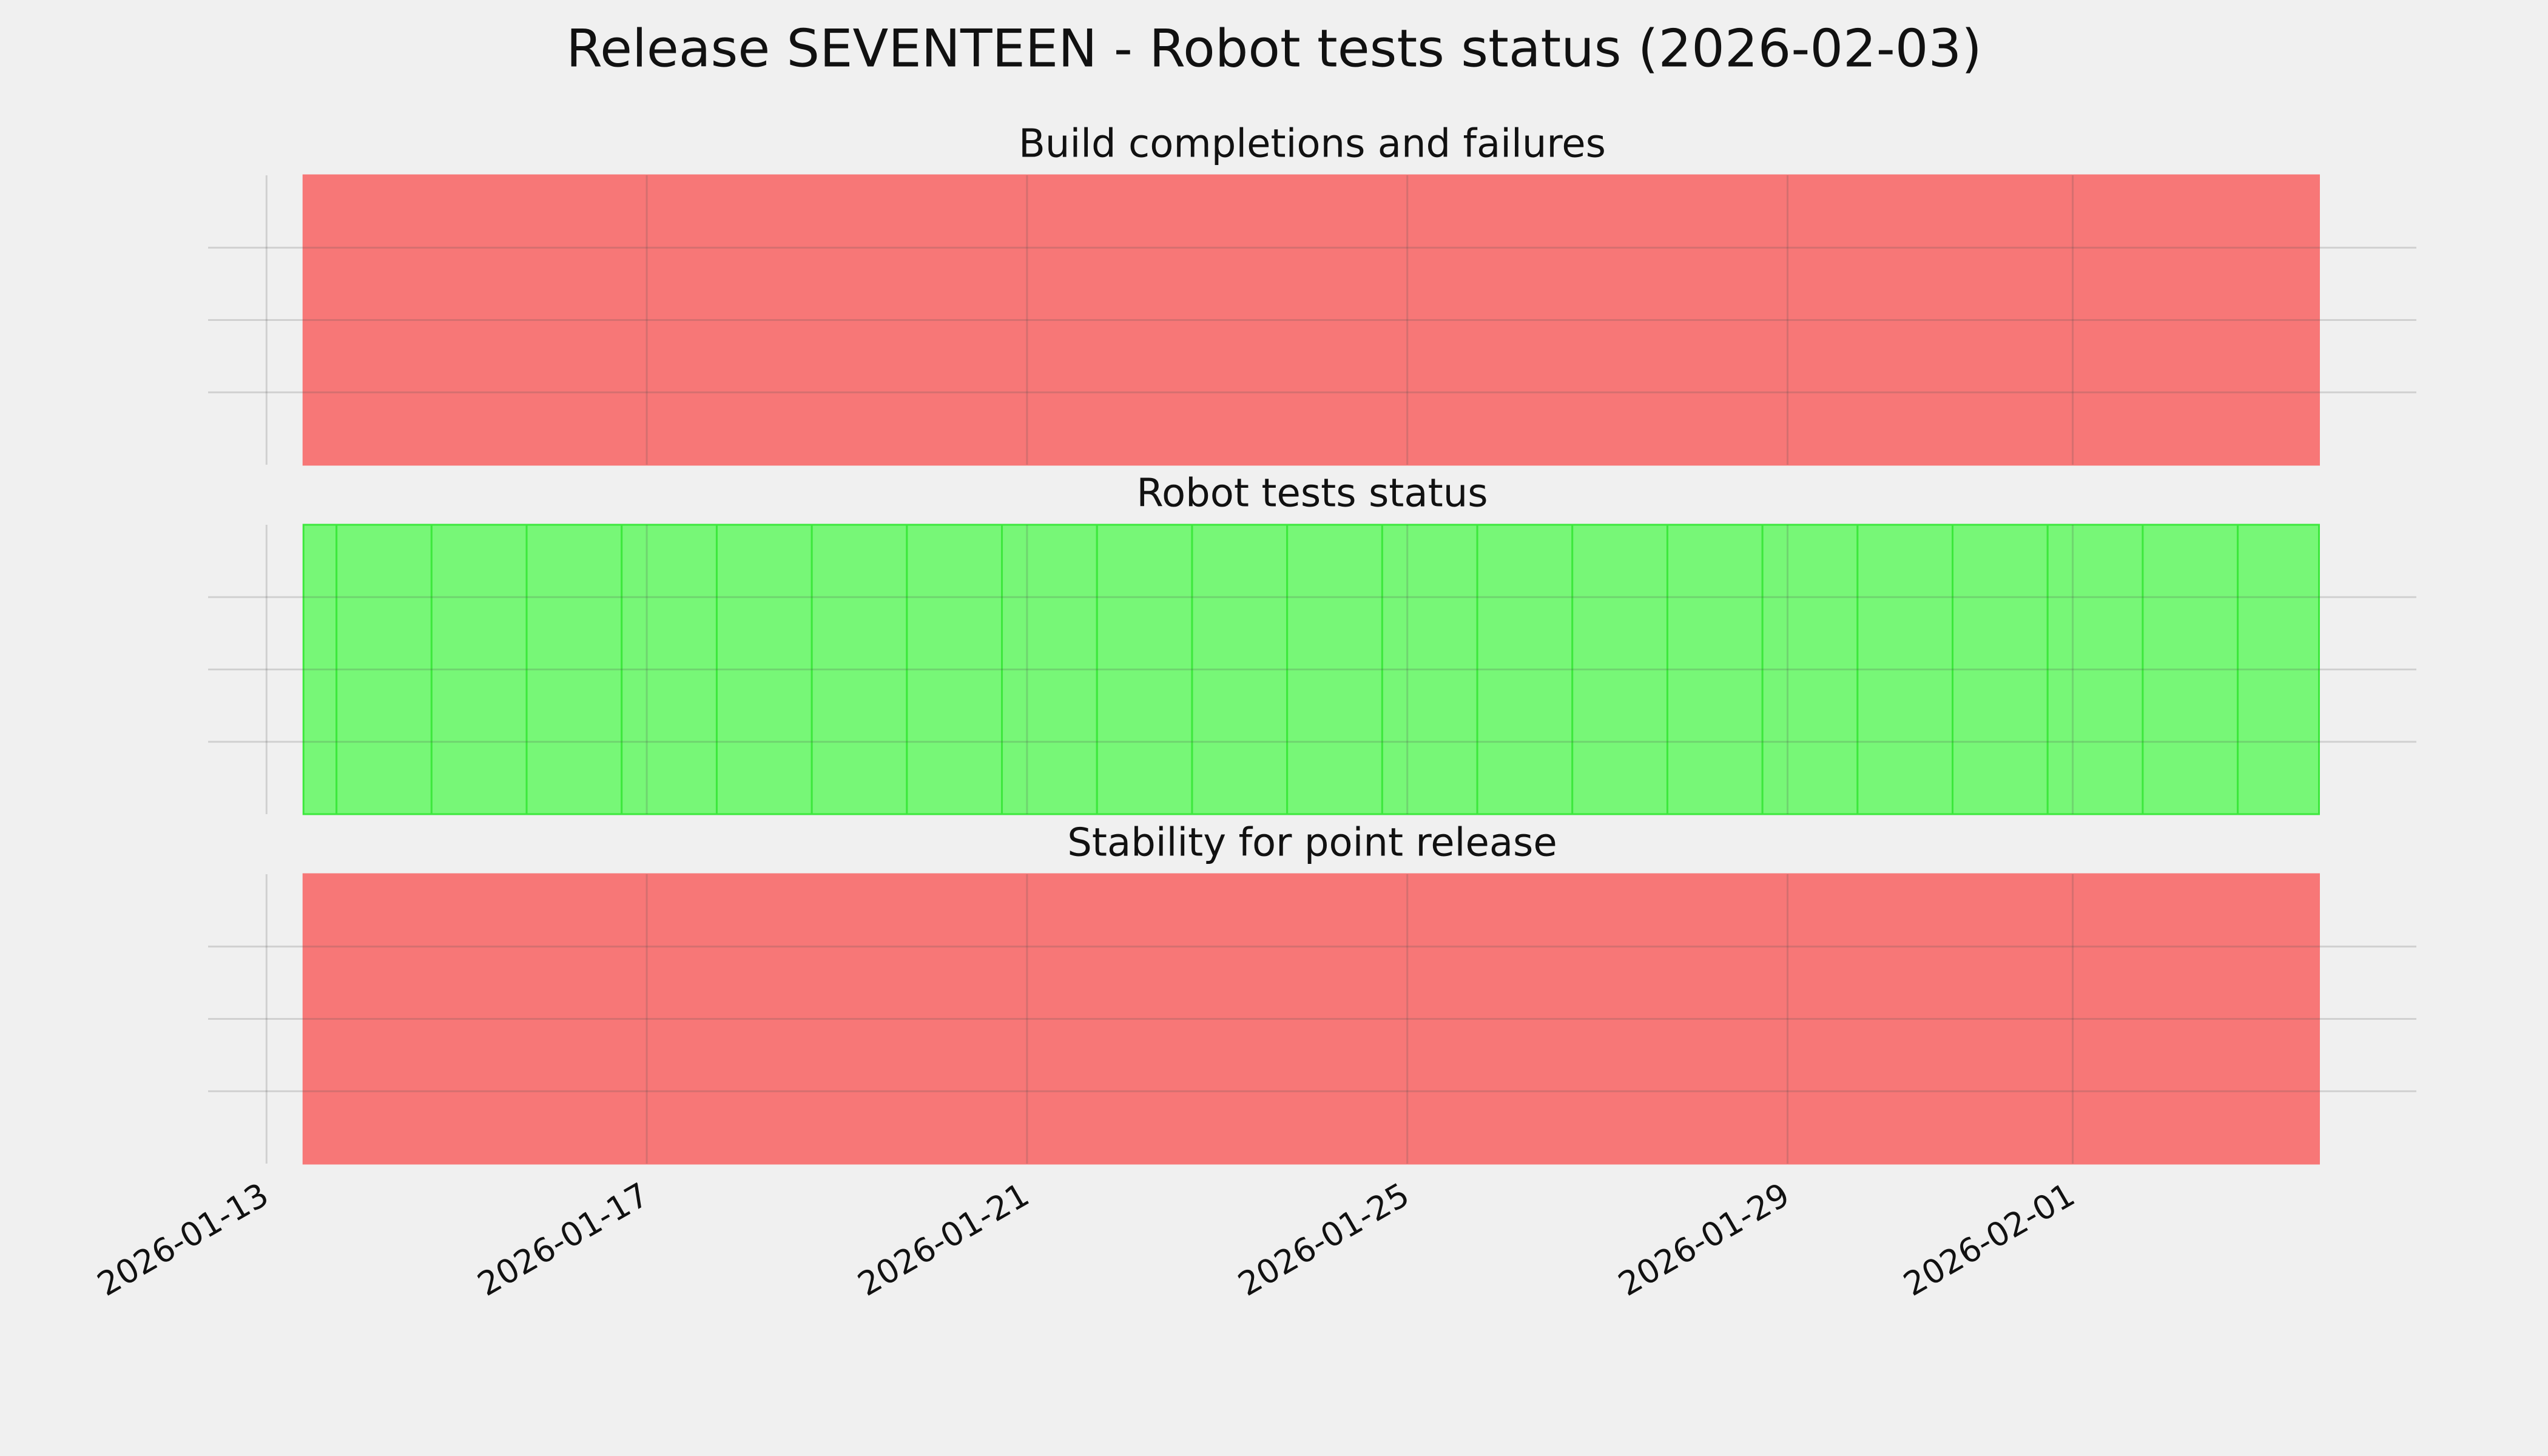 Image resolution: width=2548 pixels, height=1456 pixels. I want to click on panel-title: Build completions and failures, so click(1312, 144).